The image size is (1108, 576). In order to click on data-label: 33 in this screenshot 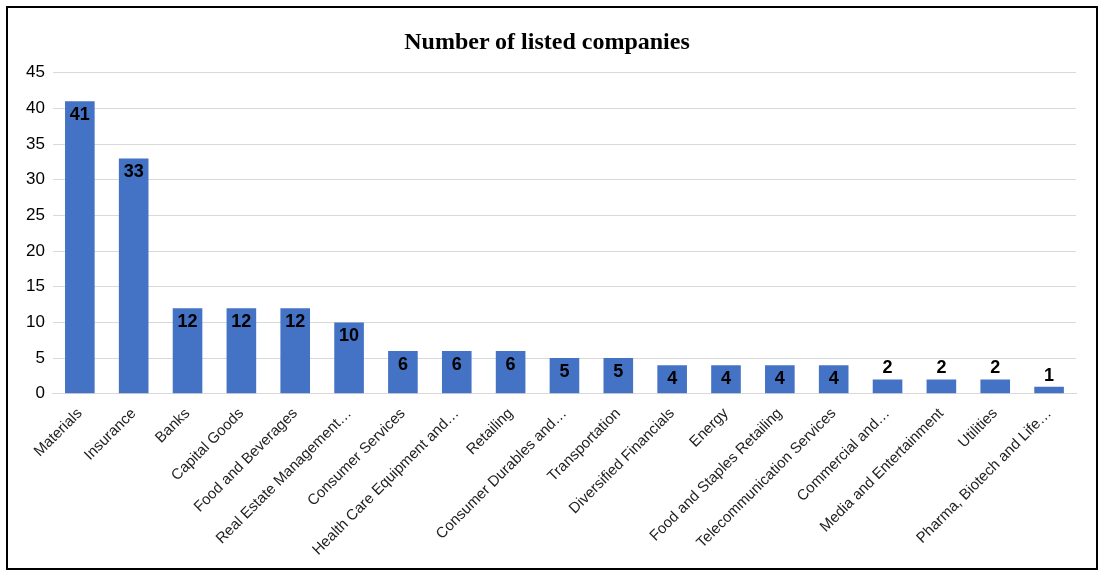, I will do `click(133, 171)`.